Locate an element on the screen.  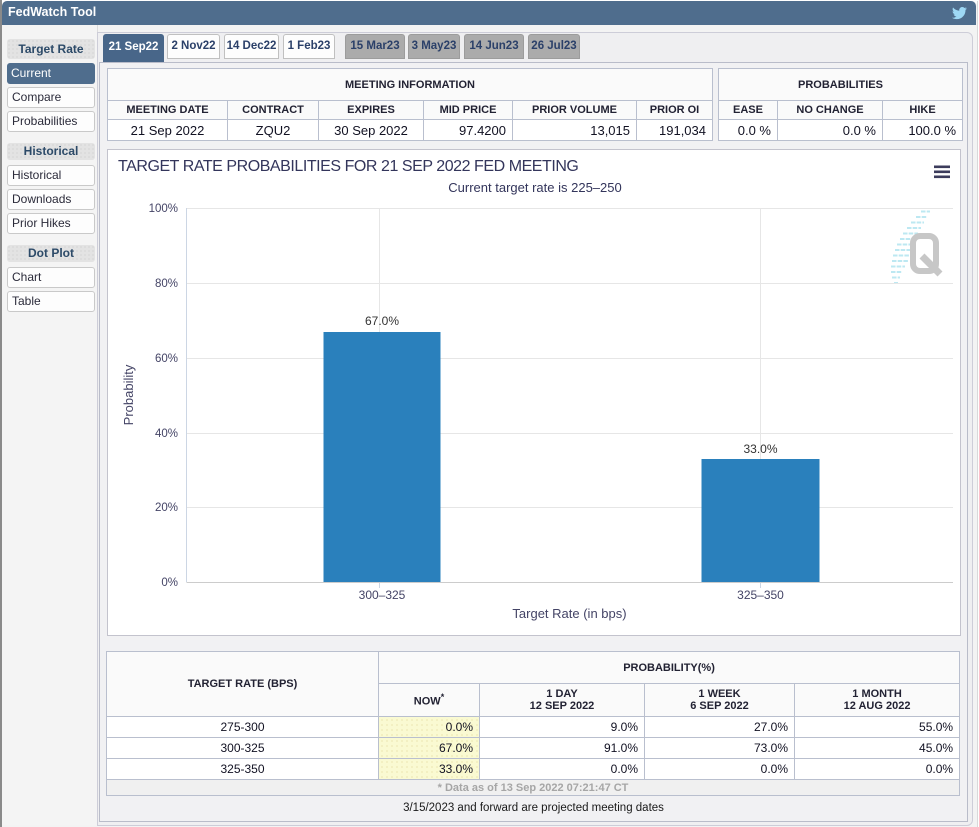
svg-text: 67.0% is located at coordinates (382, 321).